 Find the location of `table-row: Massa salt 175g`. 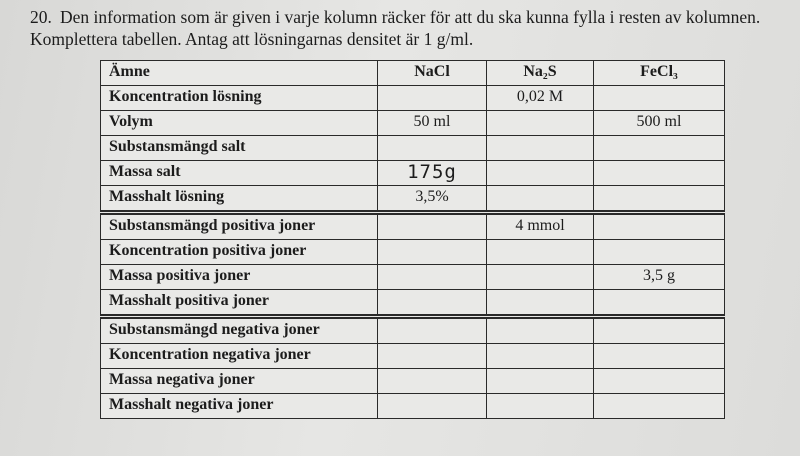

table-row: Massa salt 175g is located at coordinates (412, 173).